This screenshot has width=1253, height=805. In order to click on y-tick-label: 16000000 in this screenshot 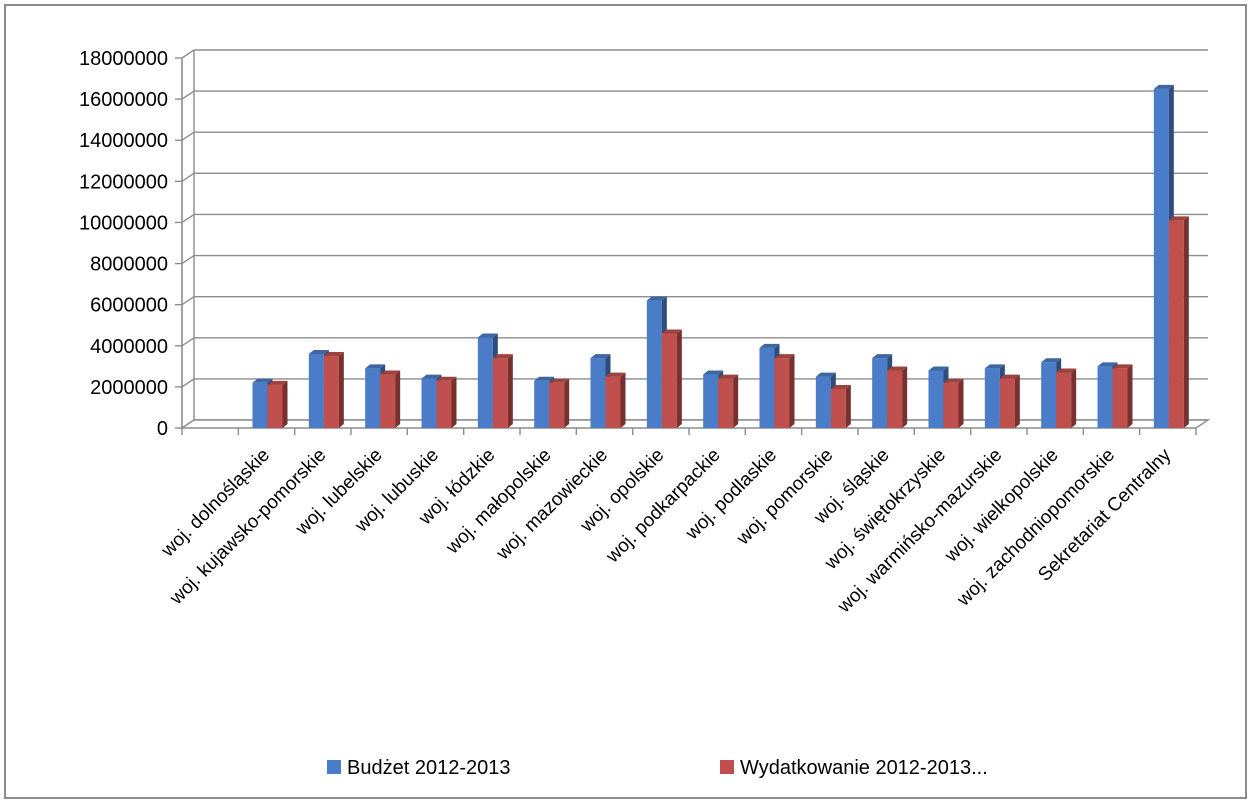, I will do `click(123, 100)`.